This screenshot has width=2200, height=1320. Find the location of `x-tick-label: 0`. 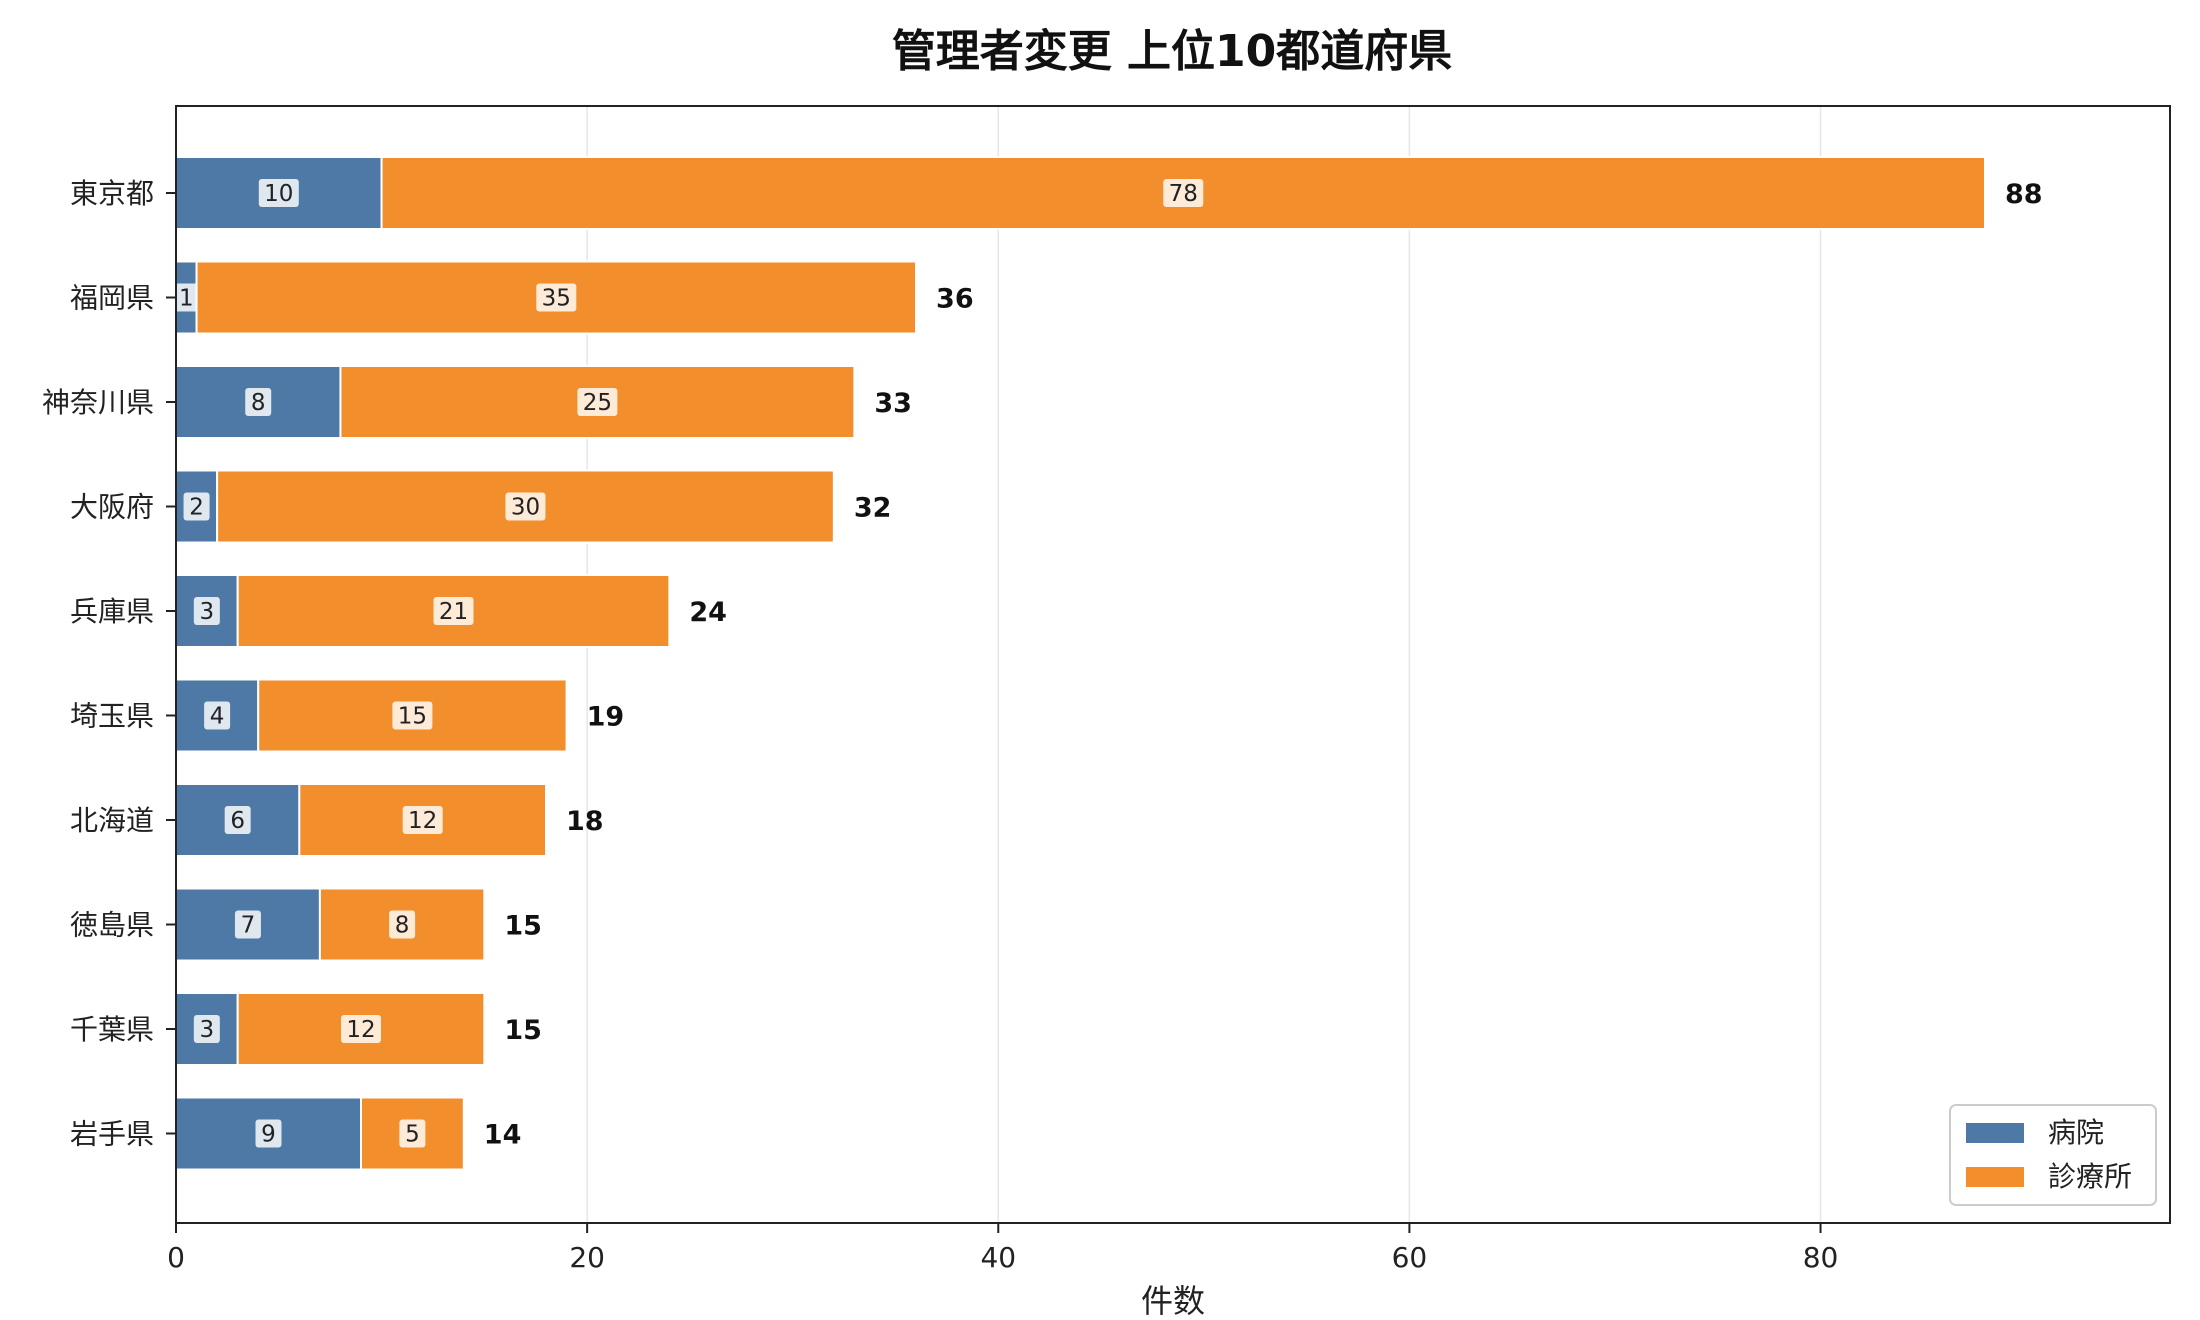

x-tick-label: 0 is located at coordinates (176, 1257).